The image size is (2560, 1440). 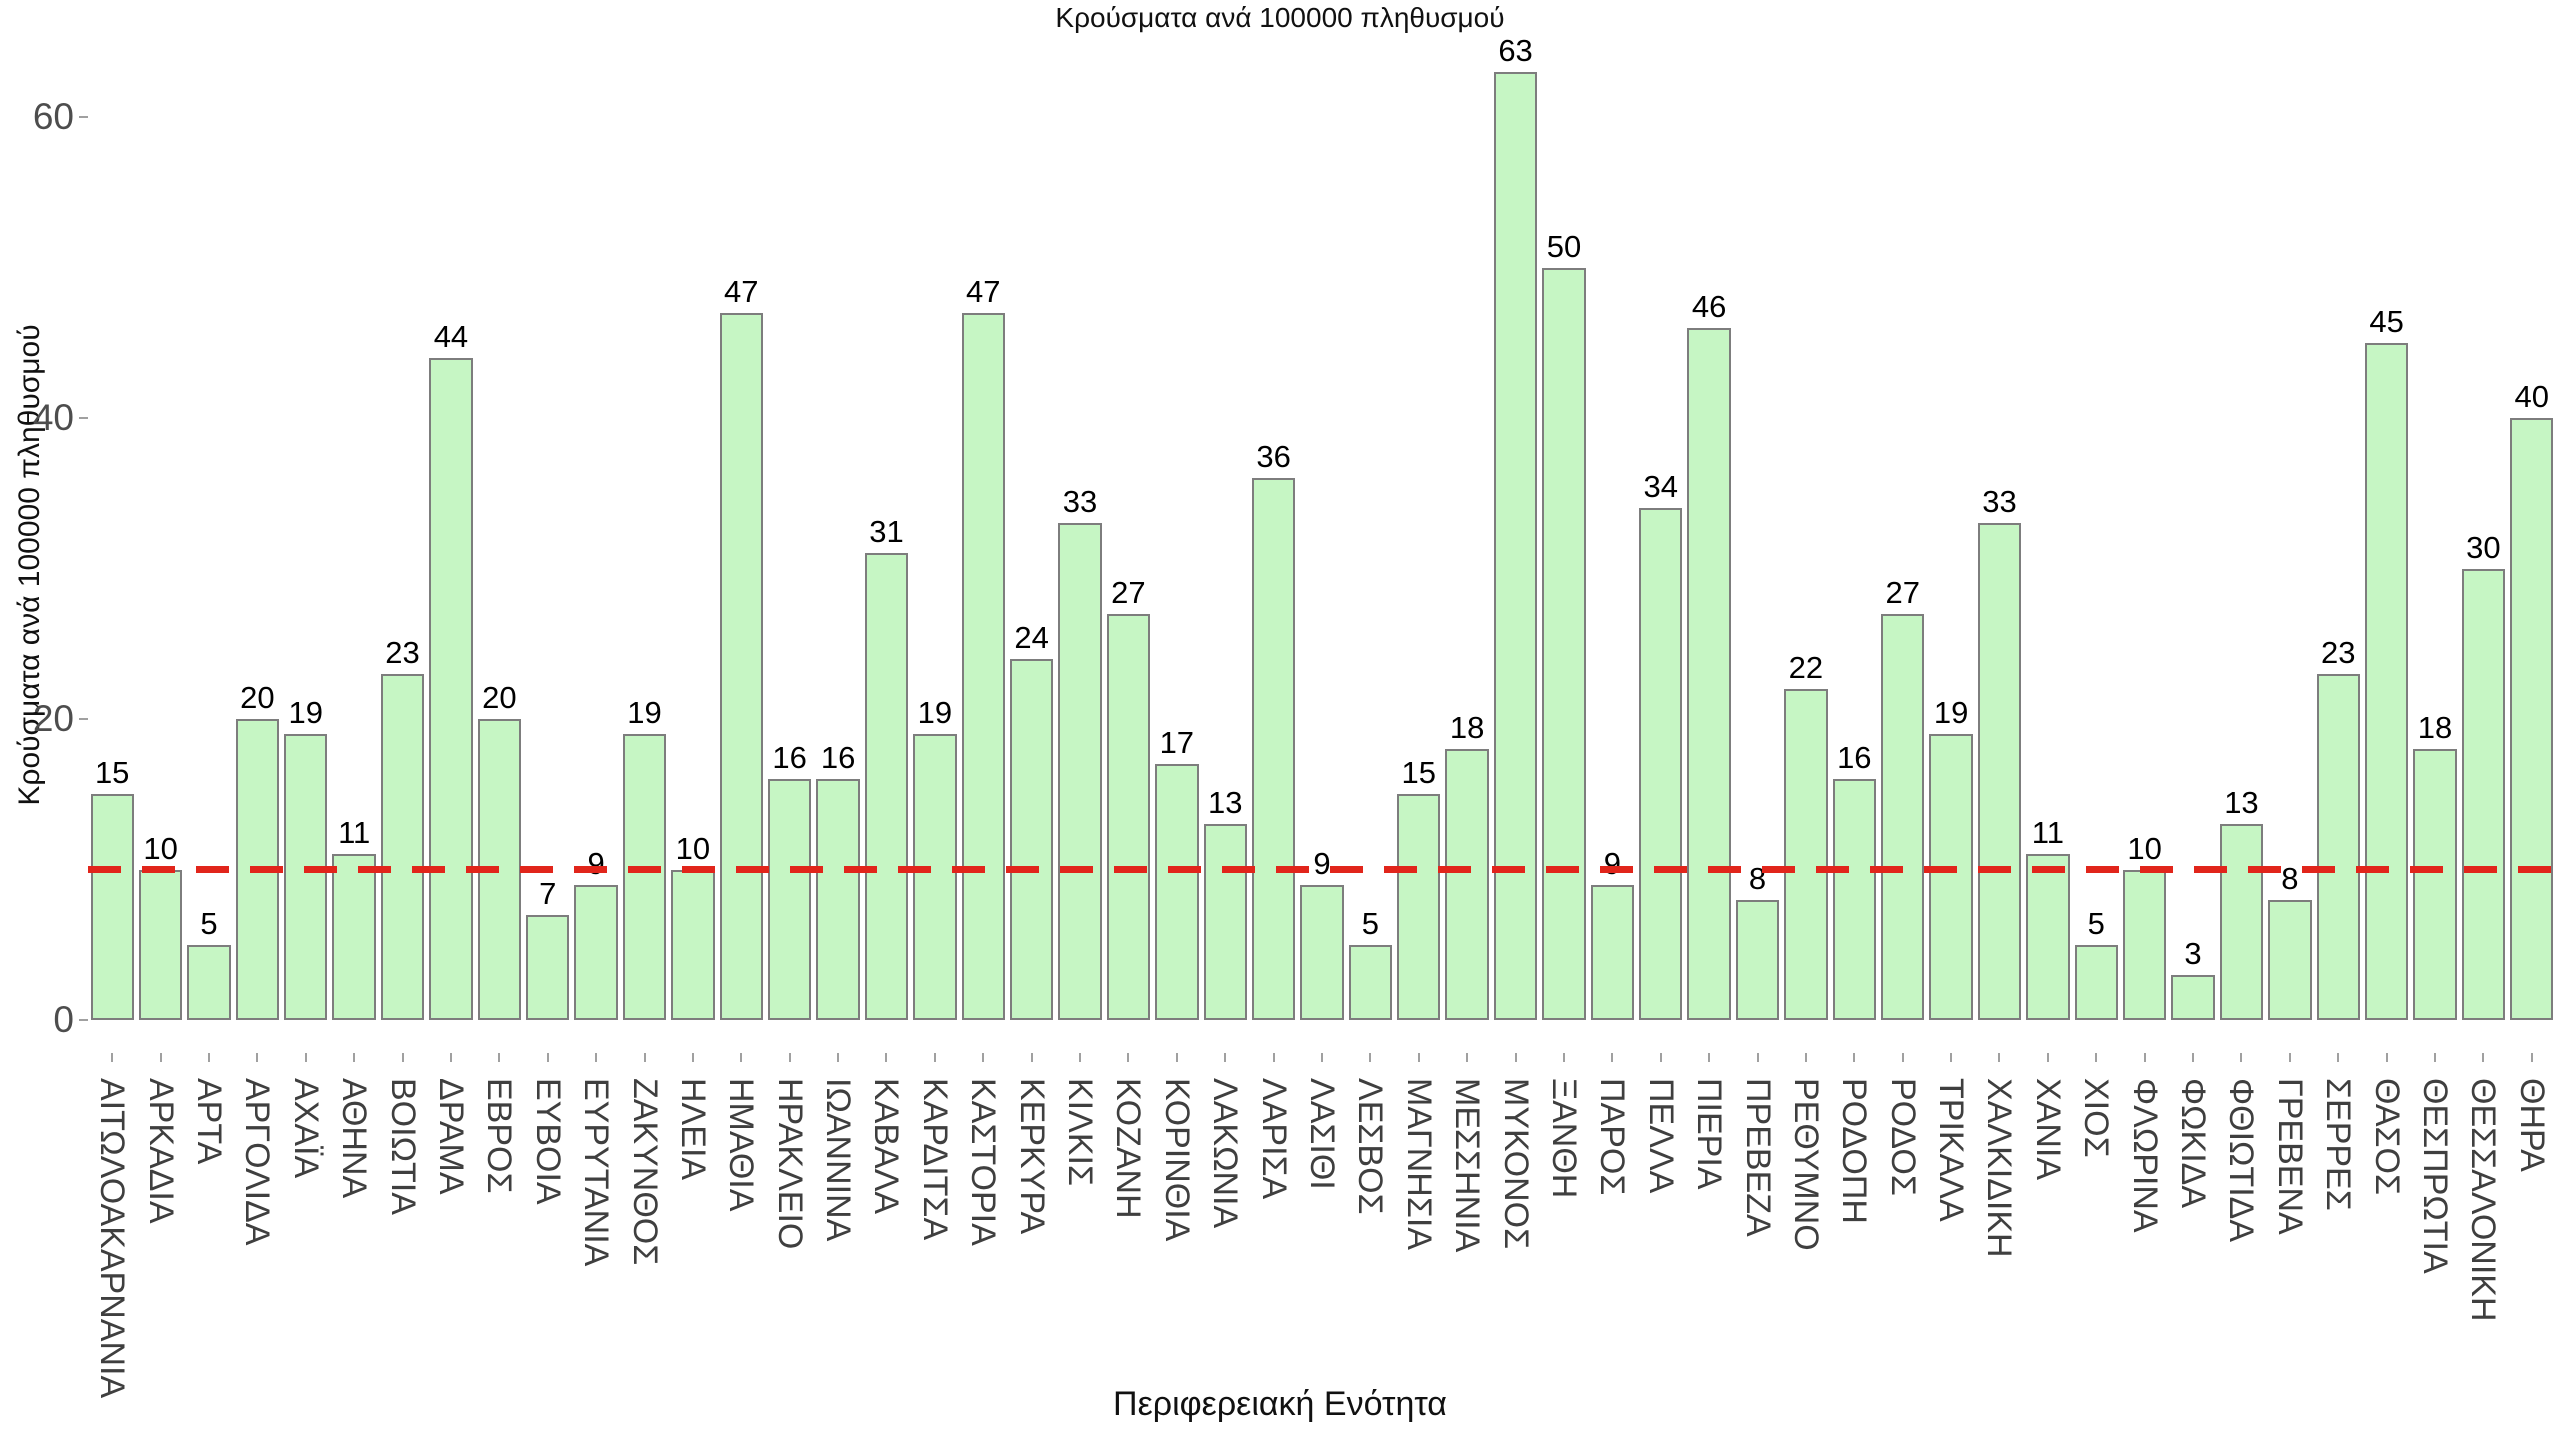 What do you see at coordinates (1564, 246) in the screenshot?
I see `bar-value-label: 50` at bounding box center [1564, 246].